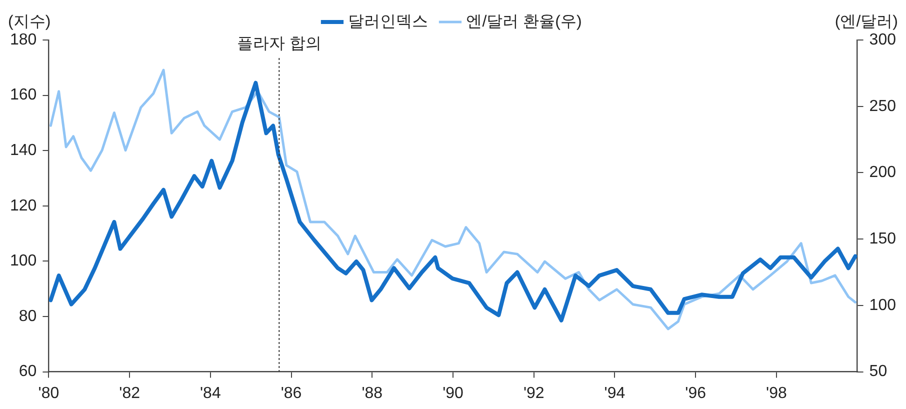 This screenshot has width=906, height=409. What do you see at coordinates (524, 21) in the screenshot?
I see `legend-label: 엔/달러 환율(우)` at bounding box center [524, 21].